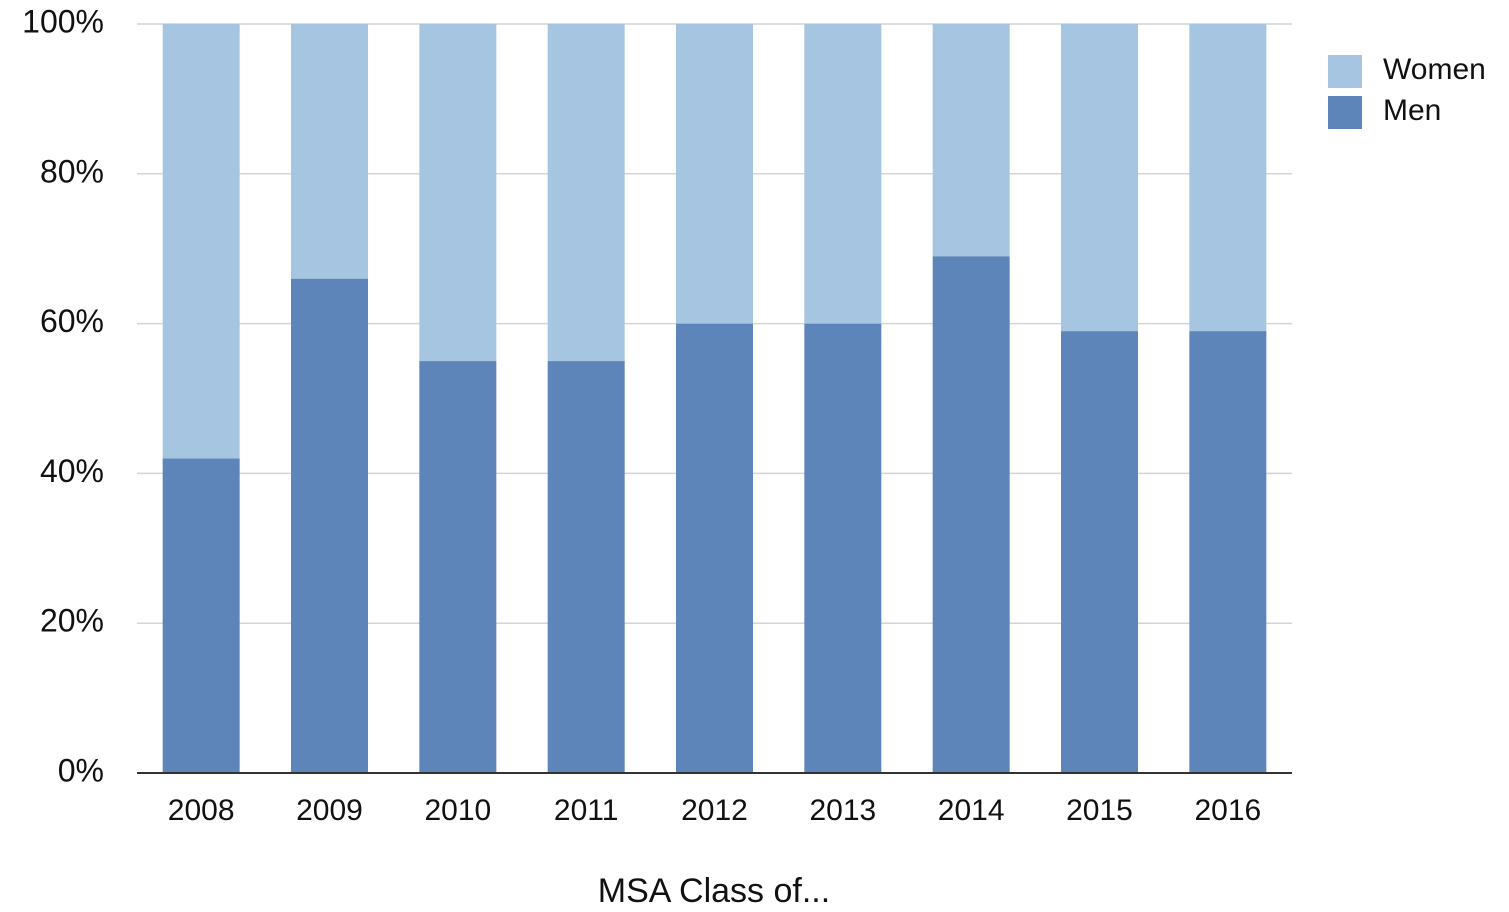  I want to click on y-tick-label: 20%, so click(72, 621).